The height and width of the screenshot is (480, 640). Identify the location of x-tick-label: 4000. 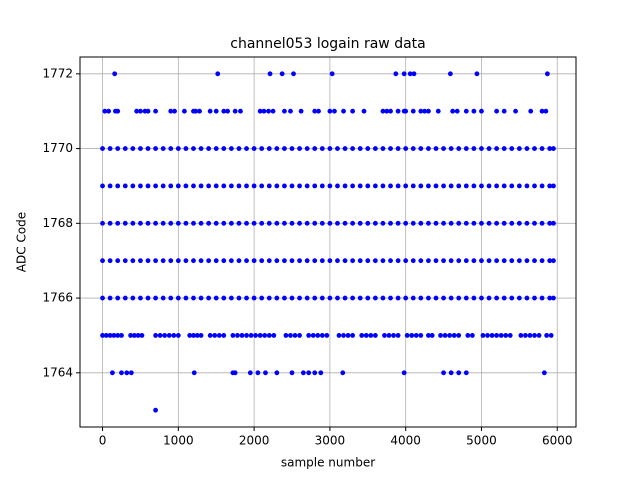
(405, 441).